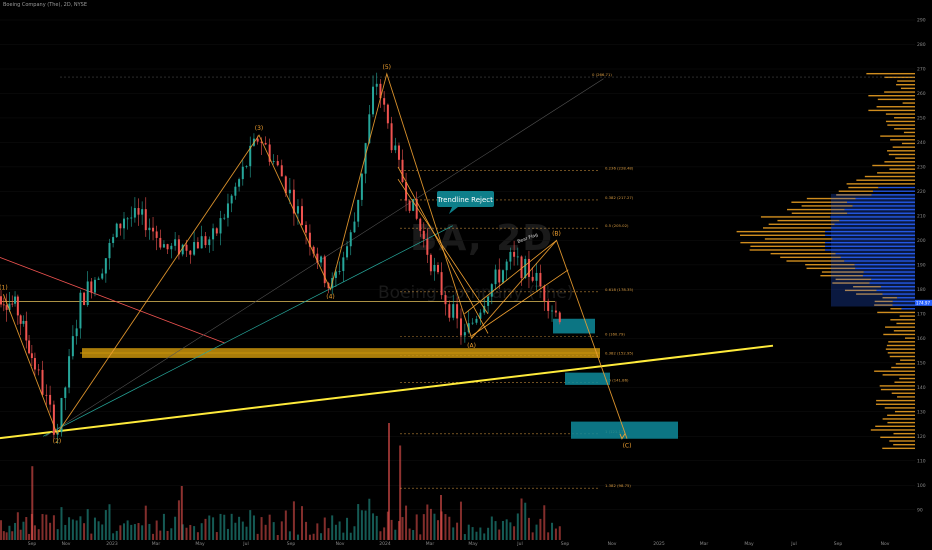 This screenshot has height=550, width=932. What do you see at coordinates (453, 210) in the screenshot?
I see `callout-pointer` at bounding box center [453, 210].